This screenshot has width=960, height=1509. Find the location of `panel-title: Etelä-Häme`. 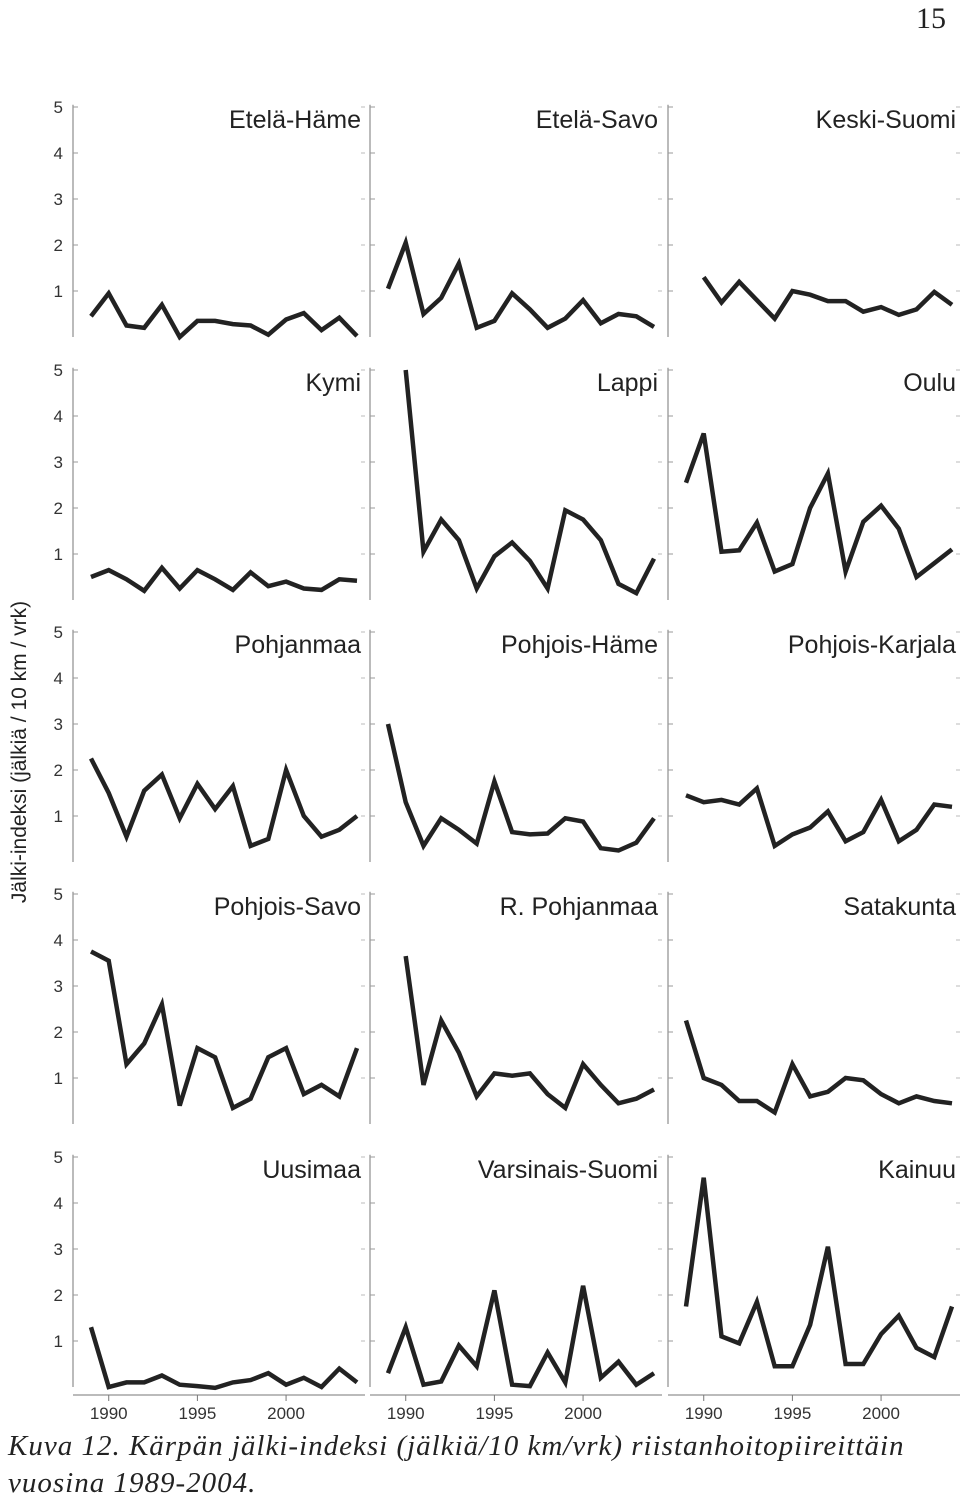

panel-title: Etelä-Häme is located at coordinates (295, 120).